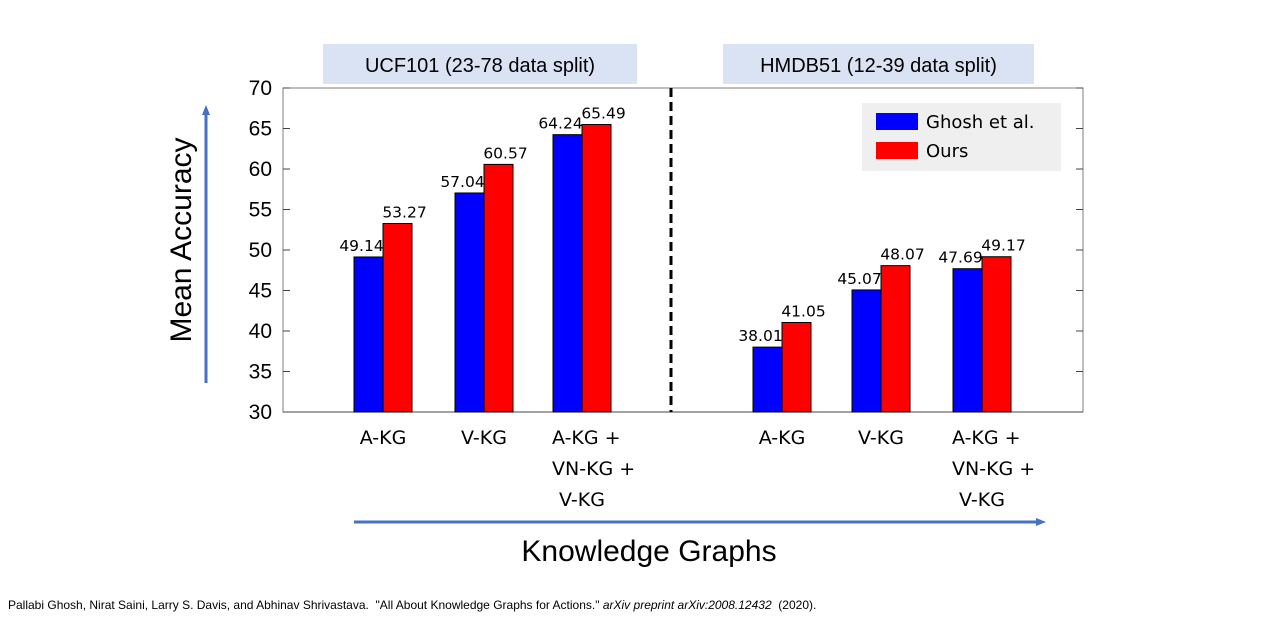 The height and width of the screenshot is (619, 1279). I want to click on panel-title: UCF101 (23-78 data split), so click(480, 66).